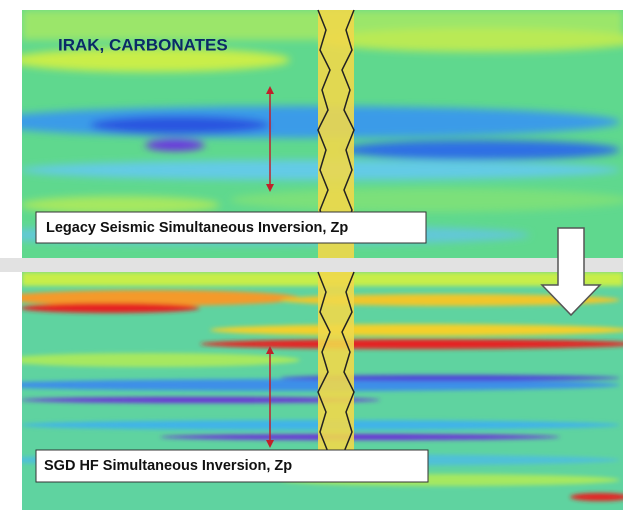  I want to click on down-arrow, so click(571, 272).